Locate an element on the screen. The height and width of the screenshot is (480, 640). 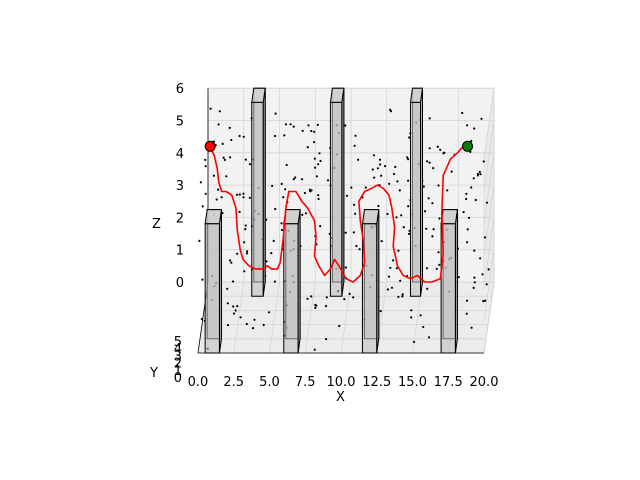
endpoint-markers is located at coordinates (339, 146).